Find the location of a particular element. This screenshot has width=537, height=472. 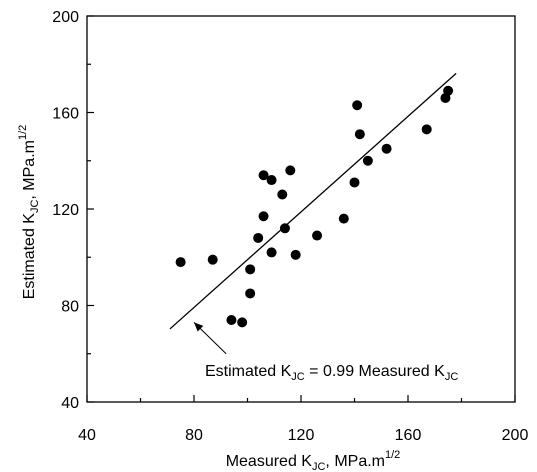

annotation: Estimated KJC = 0.99 Measured KJC is located at coordinates (325, 352).